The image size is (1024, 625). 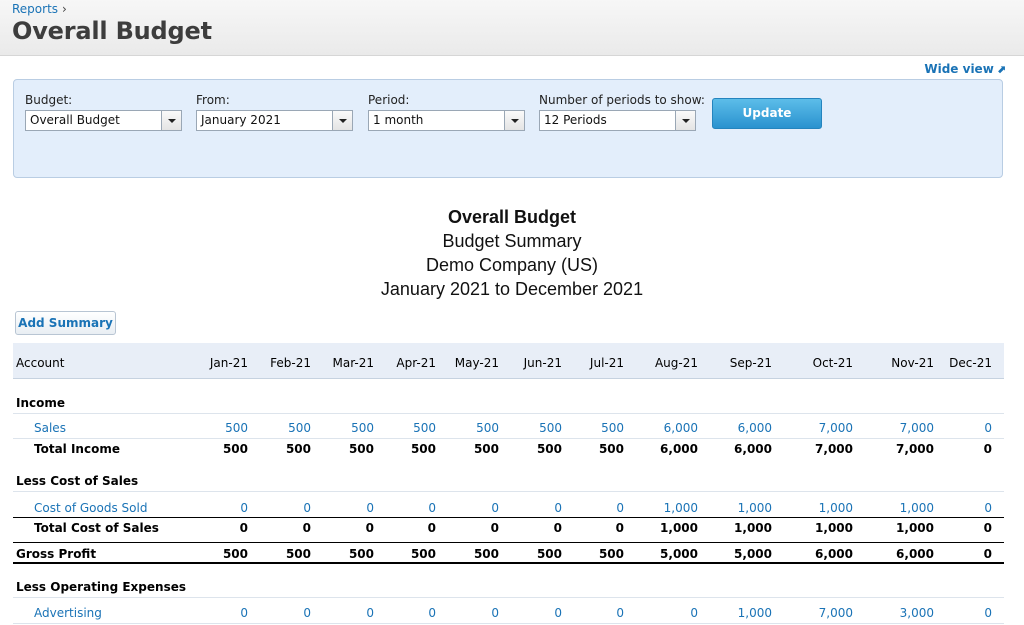 What do you see at coordinates (307, 508) in the screenshot?
I see `cogs-value-2: 0` at bounding box center [307, 508].